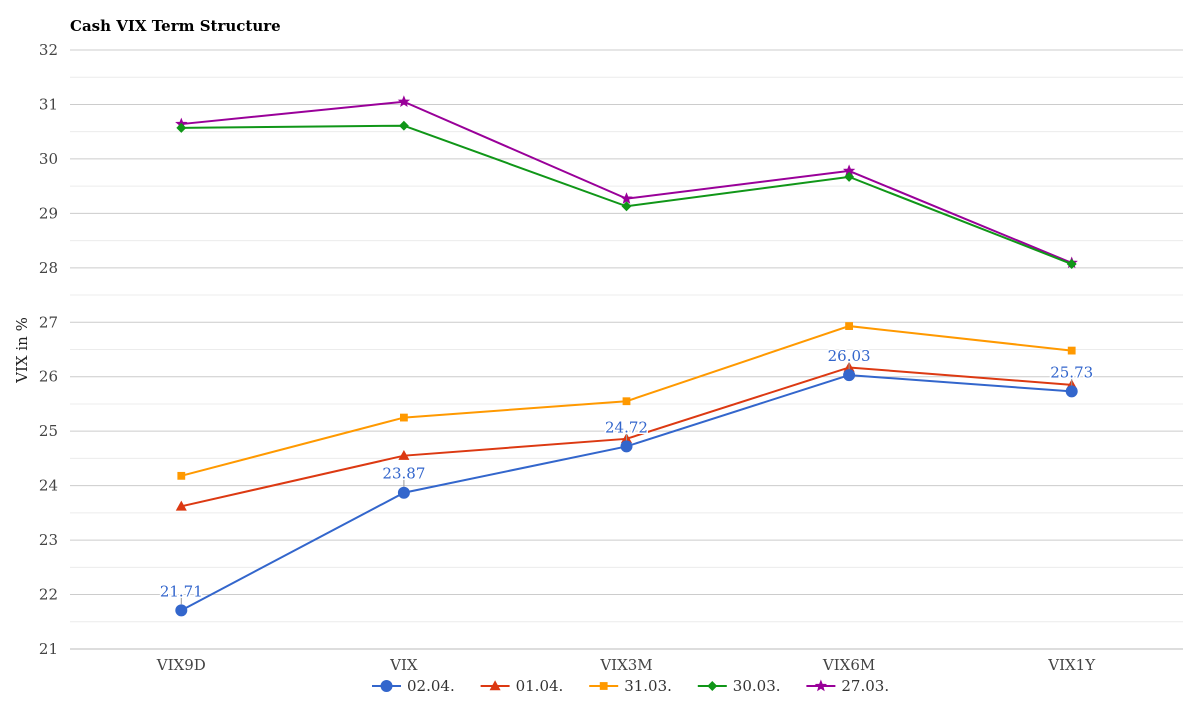 Image resolution: width=1200 pixels, height=707 pixels. Describe the element at coordinates (403, 665) in the screenshot. I see `x-tick-label: VIX` at that location.